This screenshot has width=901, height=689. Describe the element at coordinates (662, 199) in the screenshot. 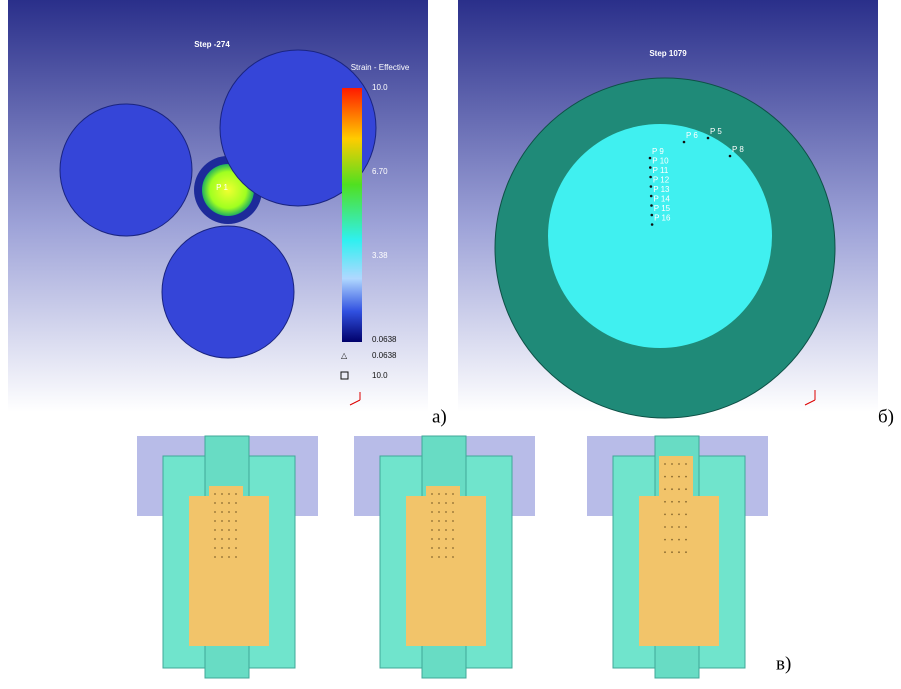

I see `point-label: P 14` at that location.